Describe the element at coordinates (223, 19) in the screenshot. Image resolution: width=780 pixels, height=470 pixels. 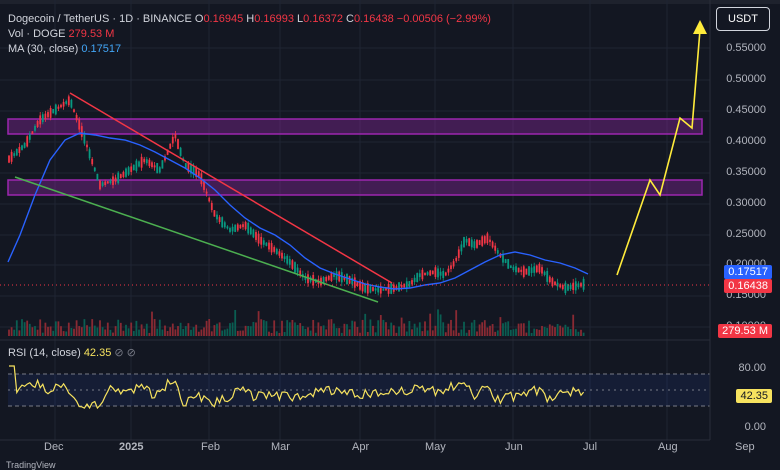
I see `open-value: 0.16945` at that location.